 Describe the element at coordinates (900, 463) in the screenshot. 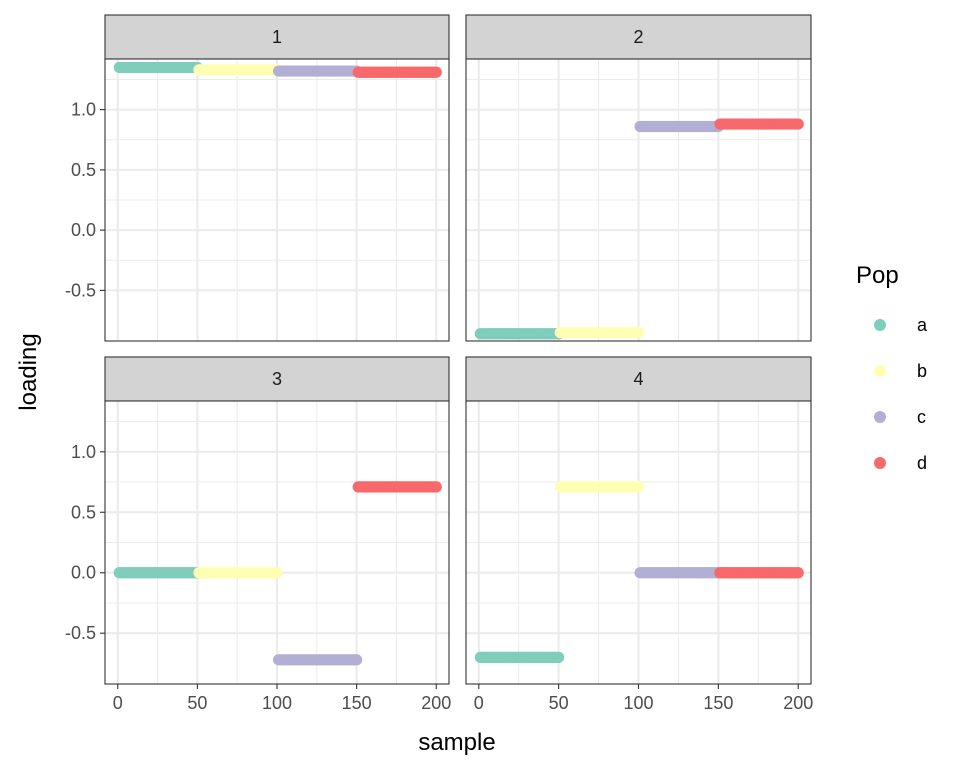

I see `legend-item-d: d` at that location.